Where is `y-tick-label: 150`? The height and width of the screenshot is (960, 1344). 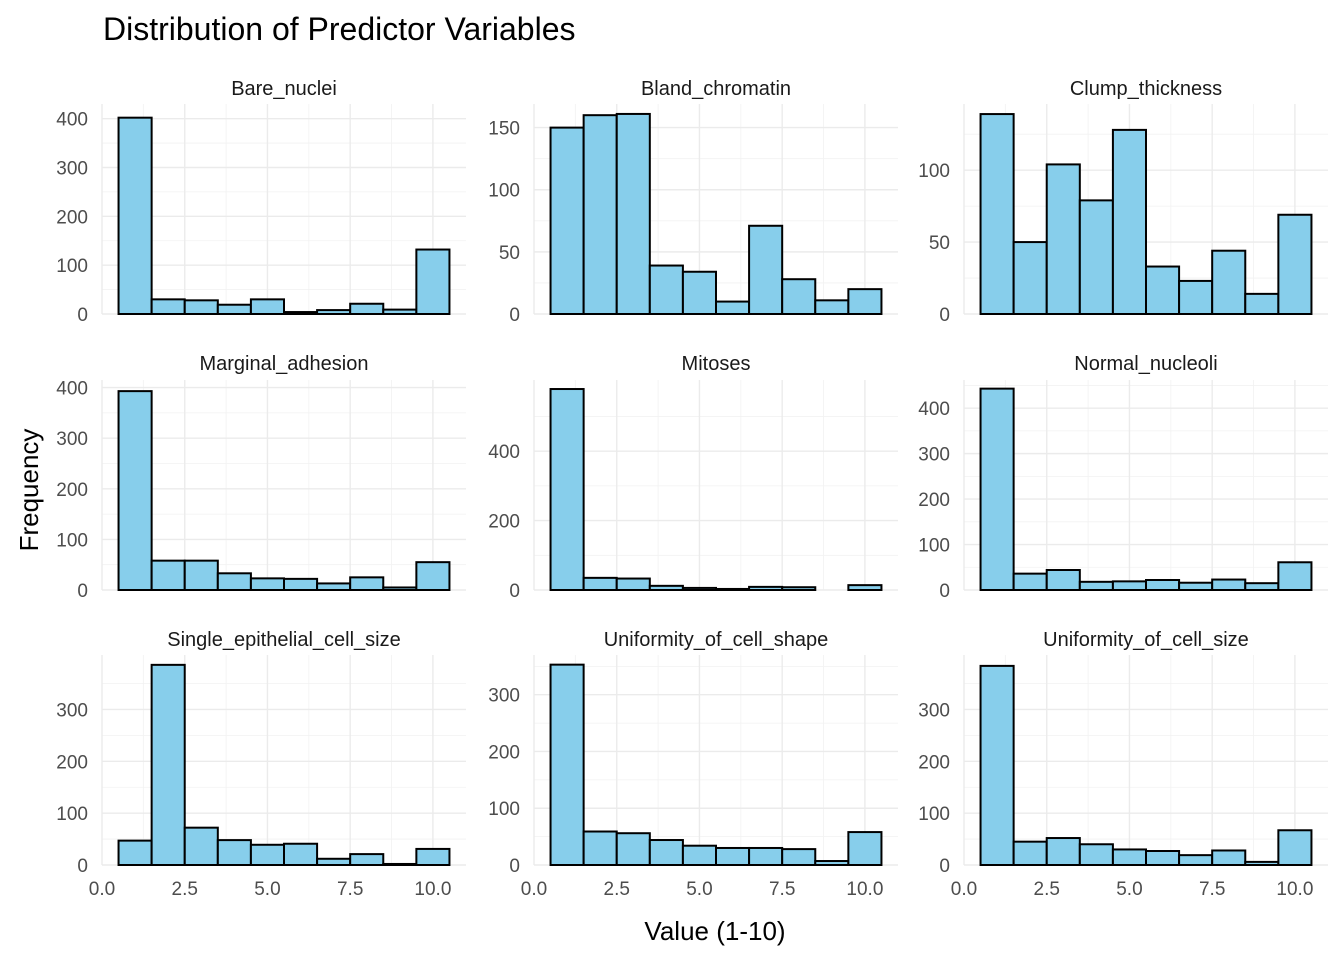
y-tick-label: 150 is located at coordinates (504, 129).